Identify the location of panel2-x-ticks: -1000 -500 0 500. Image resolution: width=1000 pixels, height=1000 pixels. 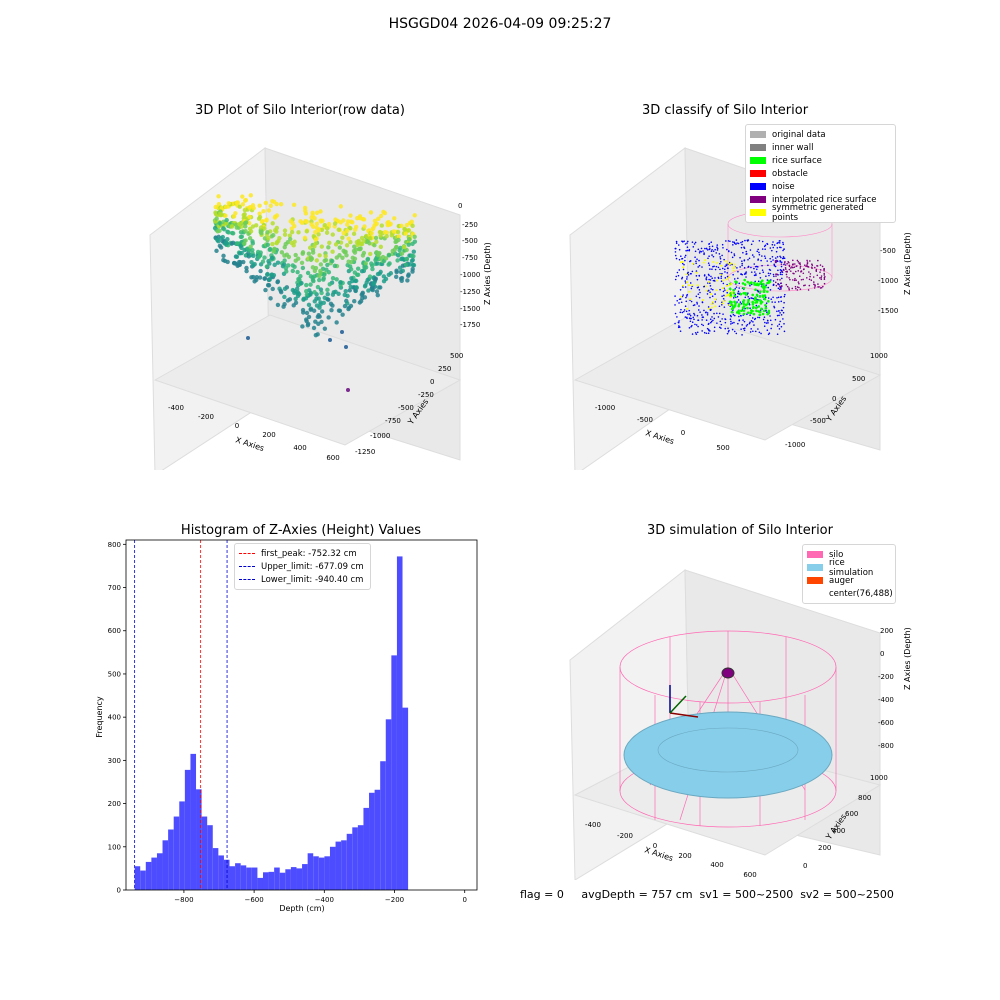
(662, 428).